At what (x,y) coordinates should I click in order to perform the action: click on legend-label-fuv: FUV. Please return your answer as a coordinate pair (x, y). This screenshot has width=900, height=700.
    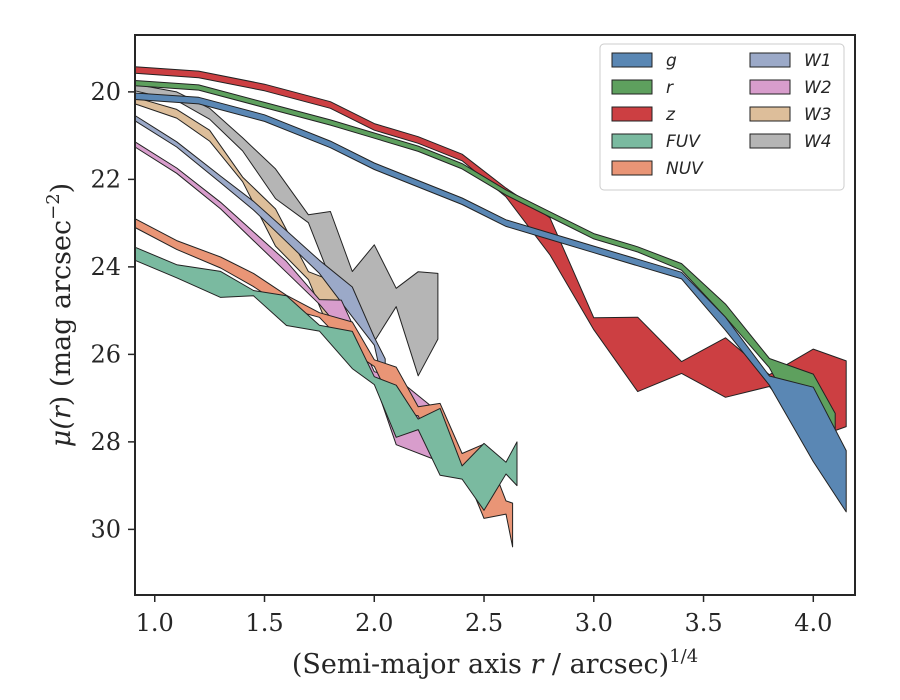
    Looking at the image, I should click on (683, 142).